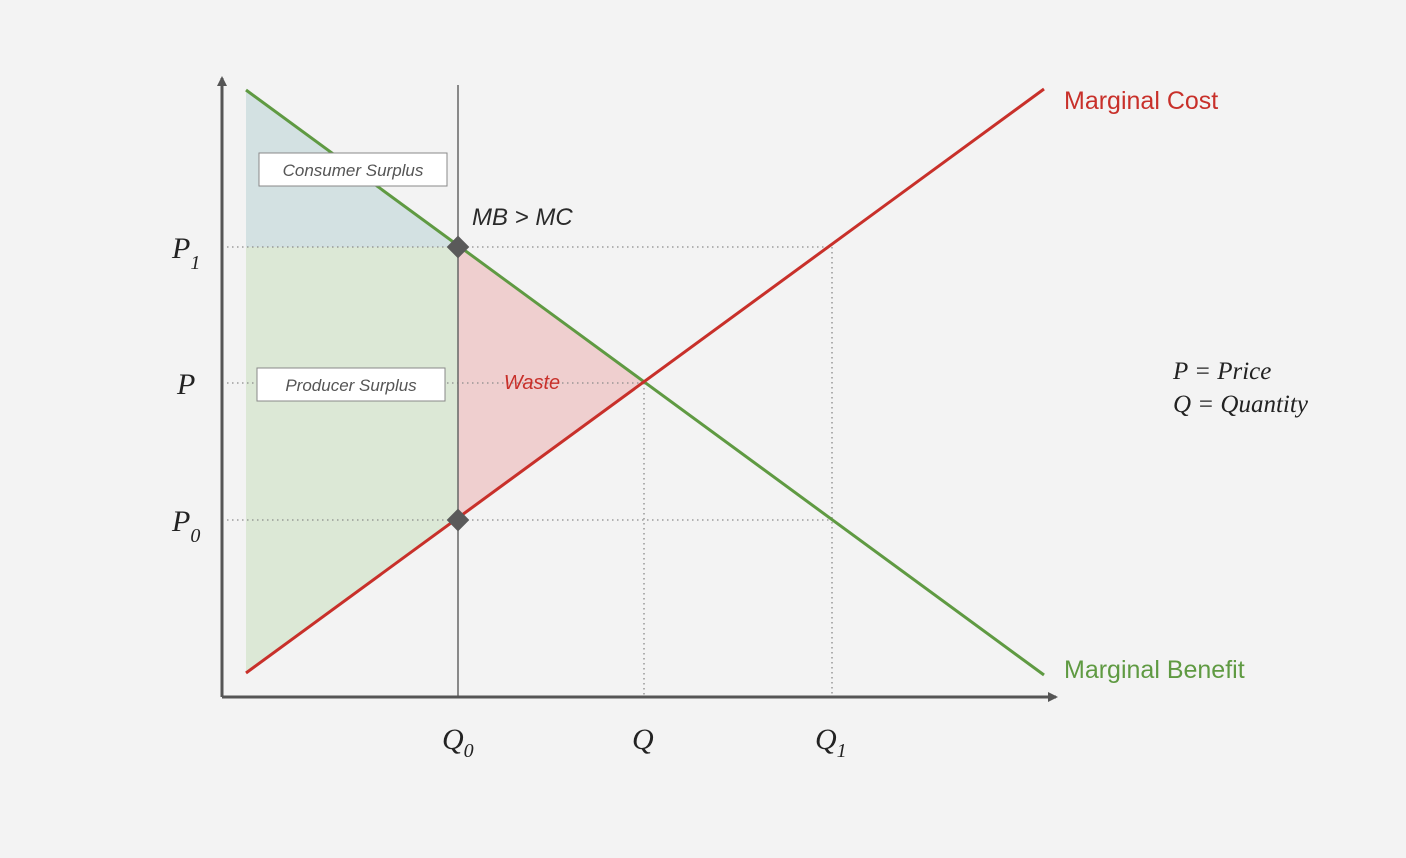 Image resolution: width=1406 pixels, height=858 pixels. I want to click on legend-quantity: Q = Quantity, so click(1241, 404).